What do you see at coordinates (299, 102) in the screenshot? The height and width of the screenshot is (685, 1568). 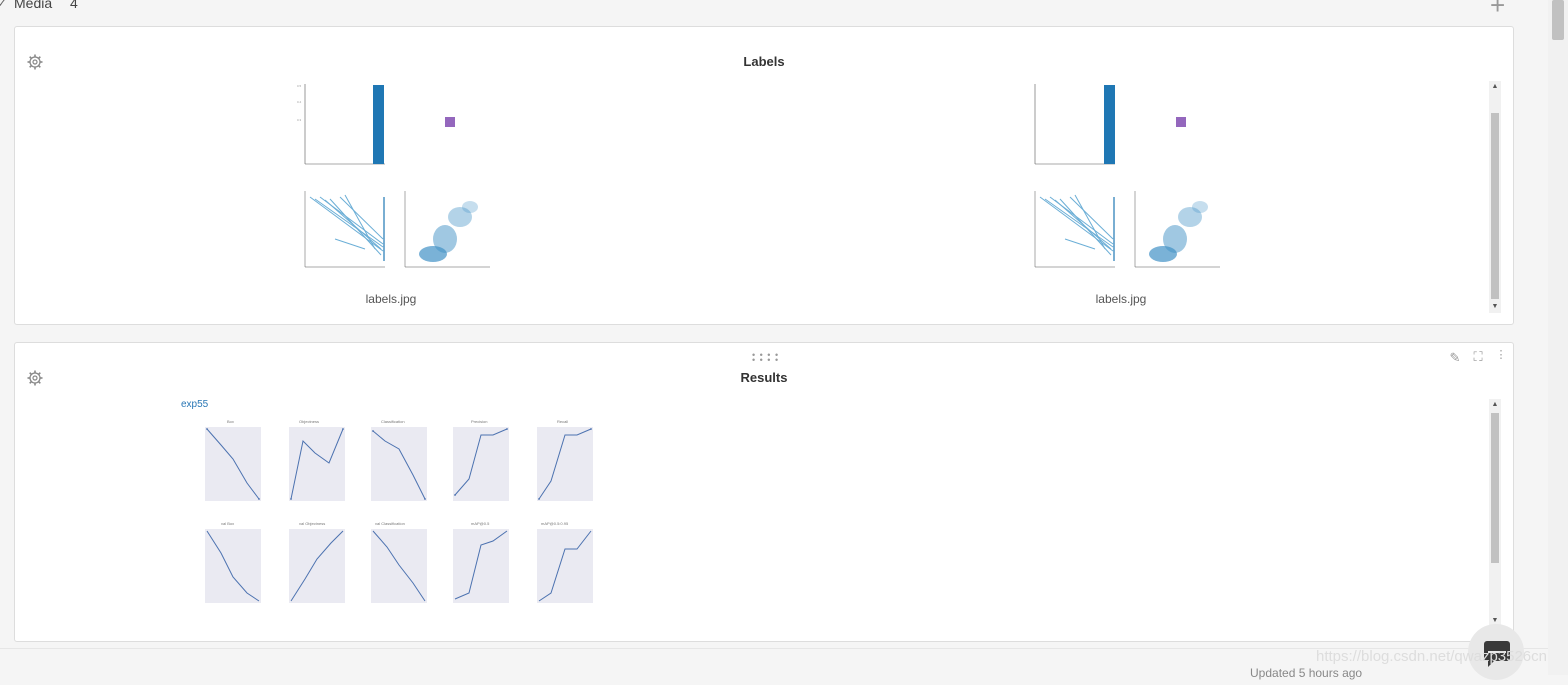 I see `svg-text: 0.4` at bounding box center [299, 102].